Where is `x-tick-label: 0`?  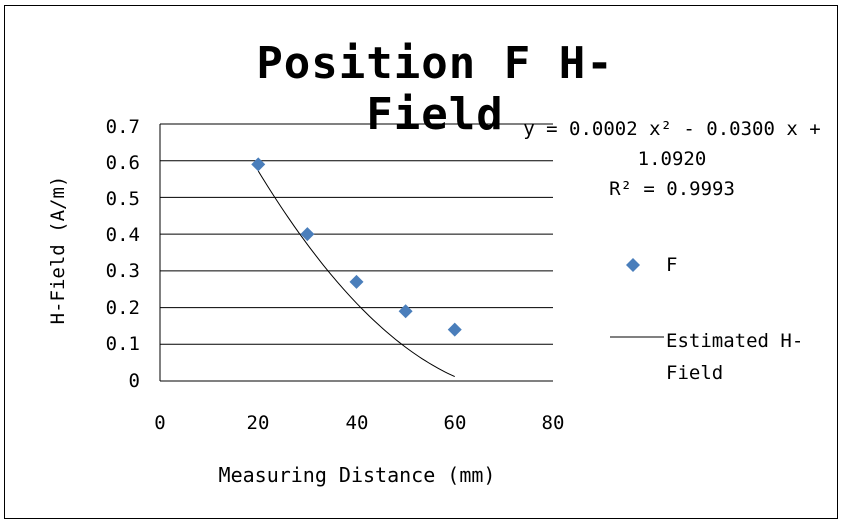
x-tick-label: 0 is located at coordinates (160, 423).